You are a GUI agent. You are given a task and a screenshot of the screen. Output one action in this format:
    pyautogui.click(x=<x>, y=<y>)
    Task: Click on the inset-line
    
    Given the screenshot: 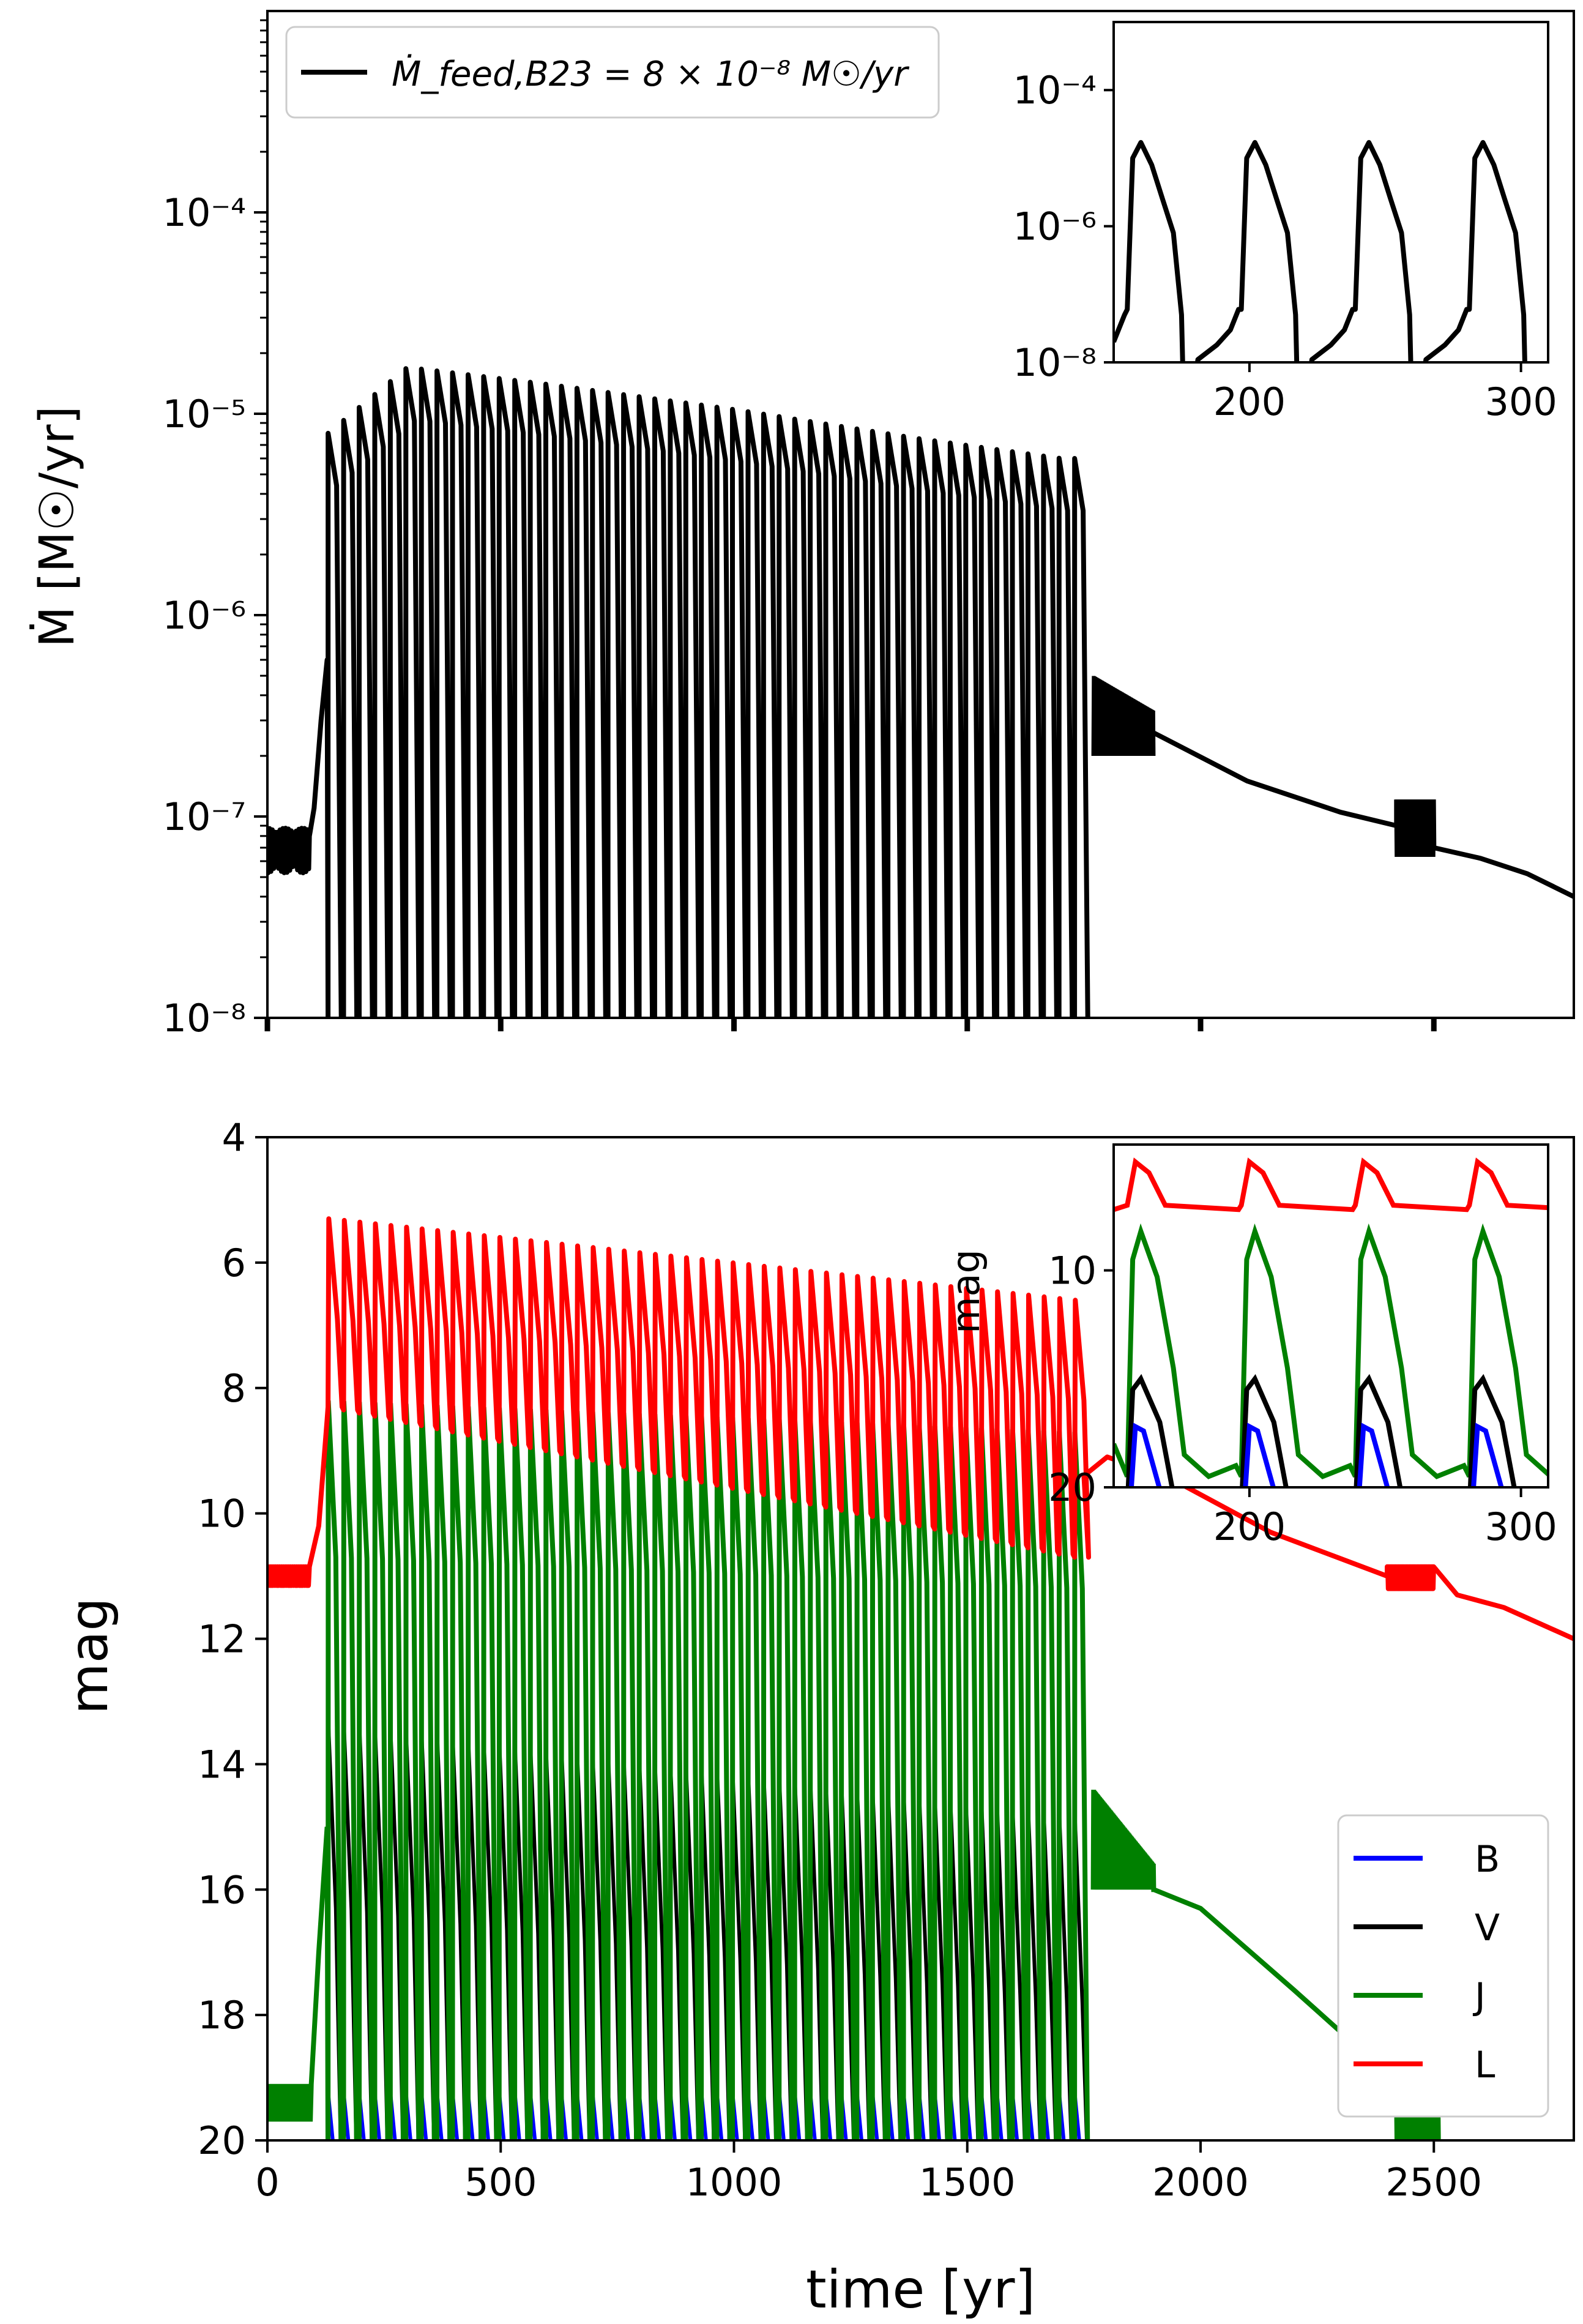 What is the action you would take?
    pyautogui.click(x=1320, y=251)
    